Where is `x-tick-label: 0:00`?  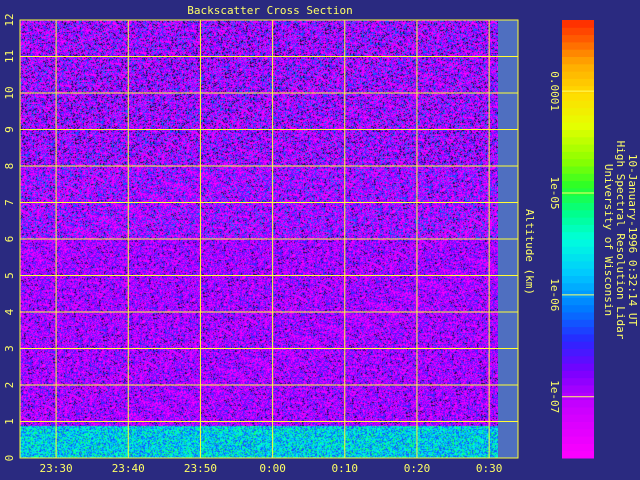 x-tick-label: 0:00 is located at coordinates (272, 468).